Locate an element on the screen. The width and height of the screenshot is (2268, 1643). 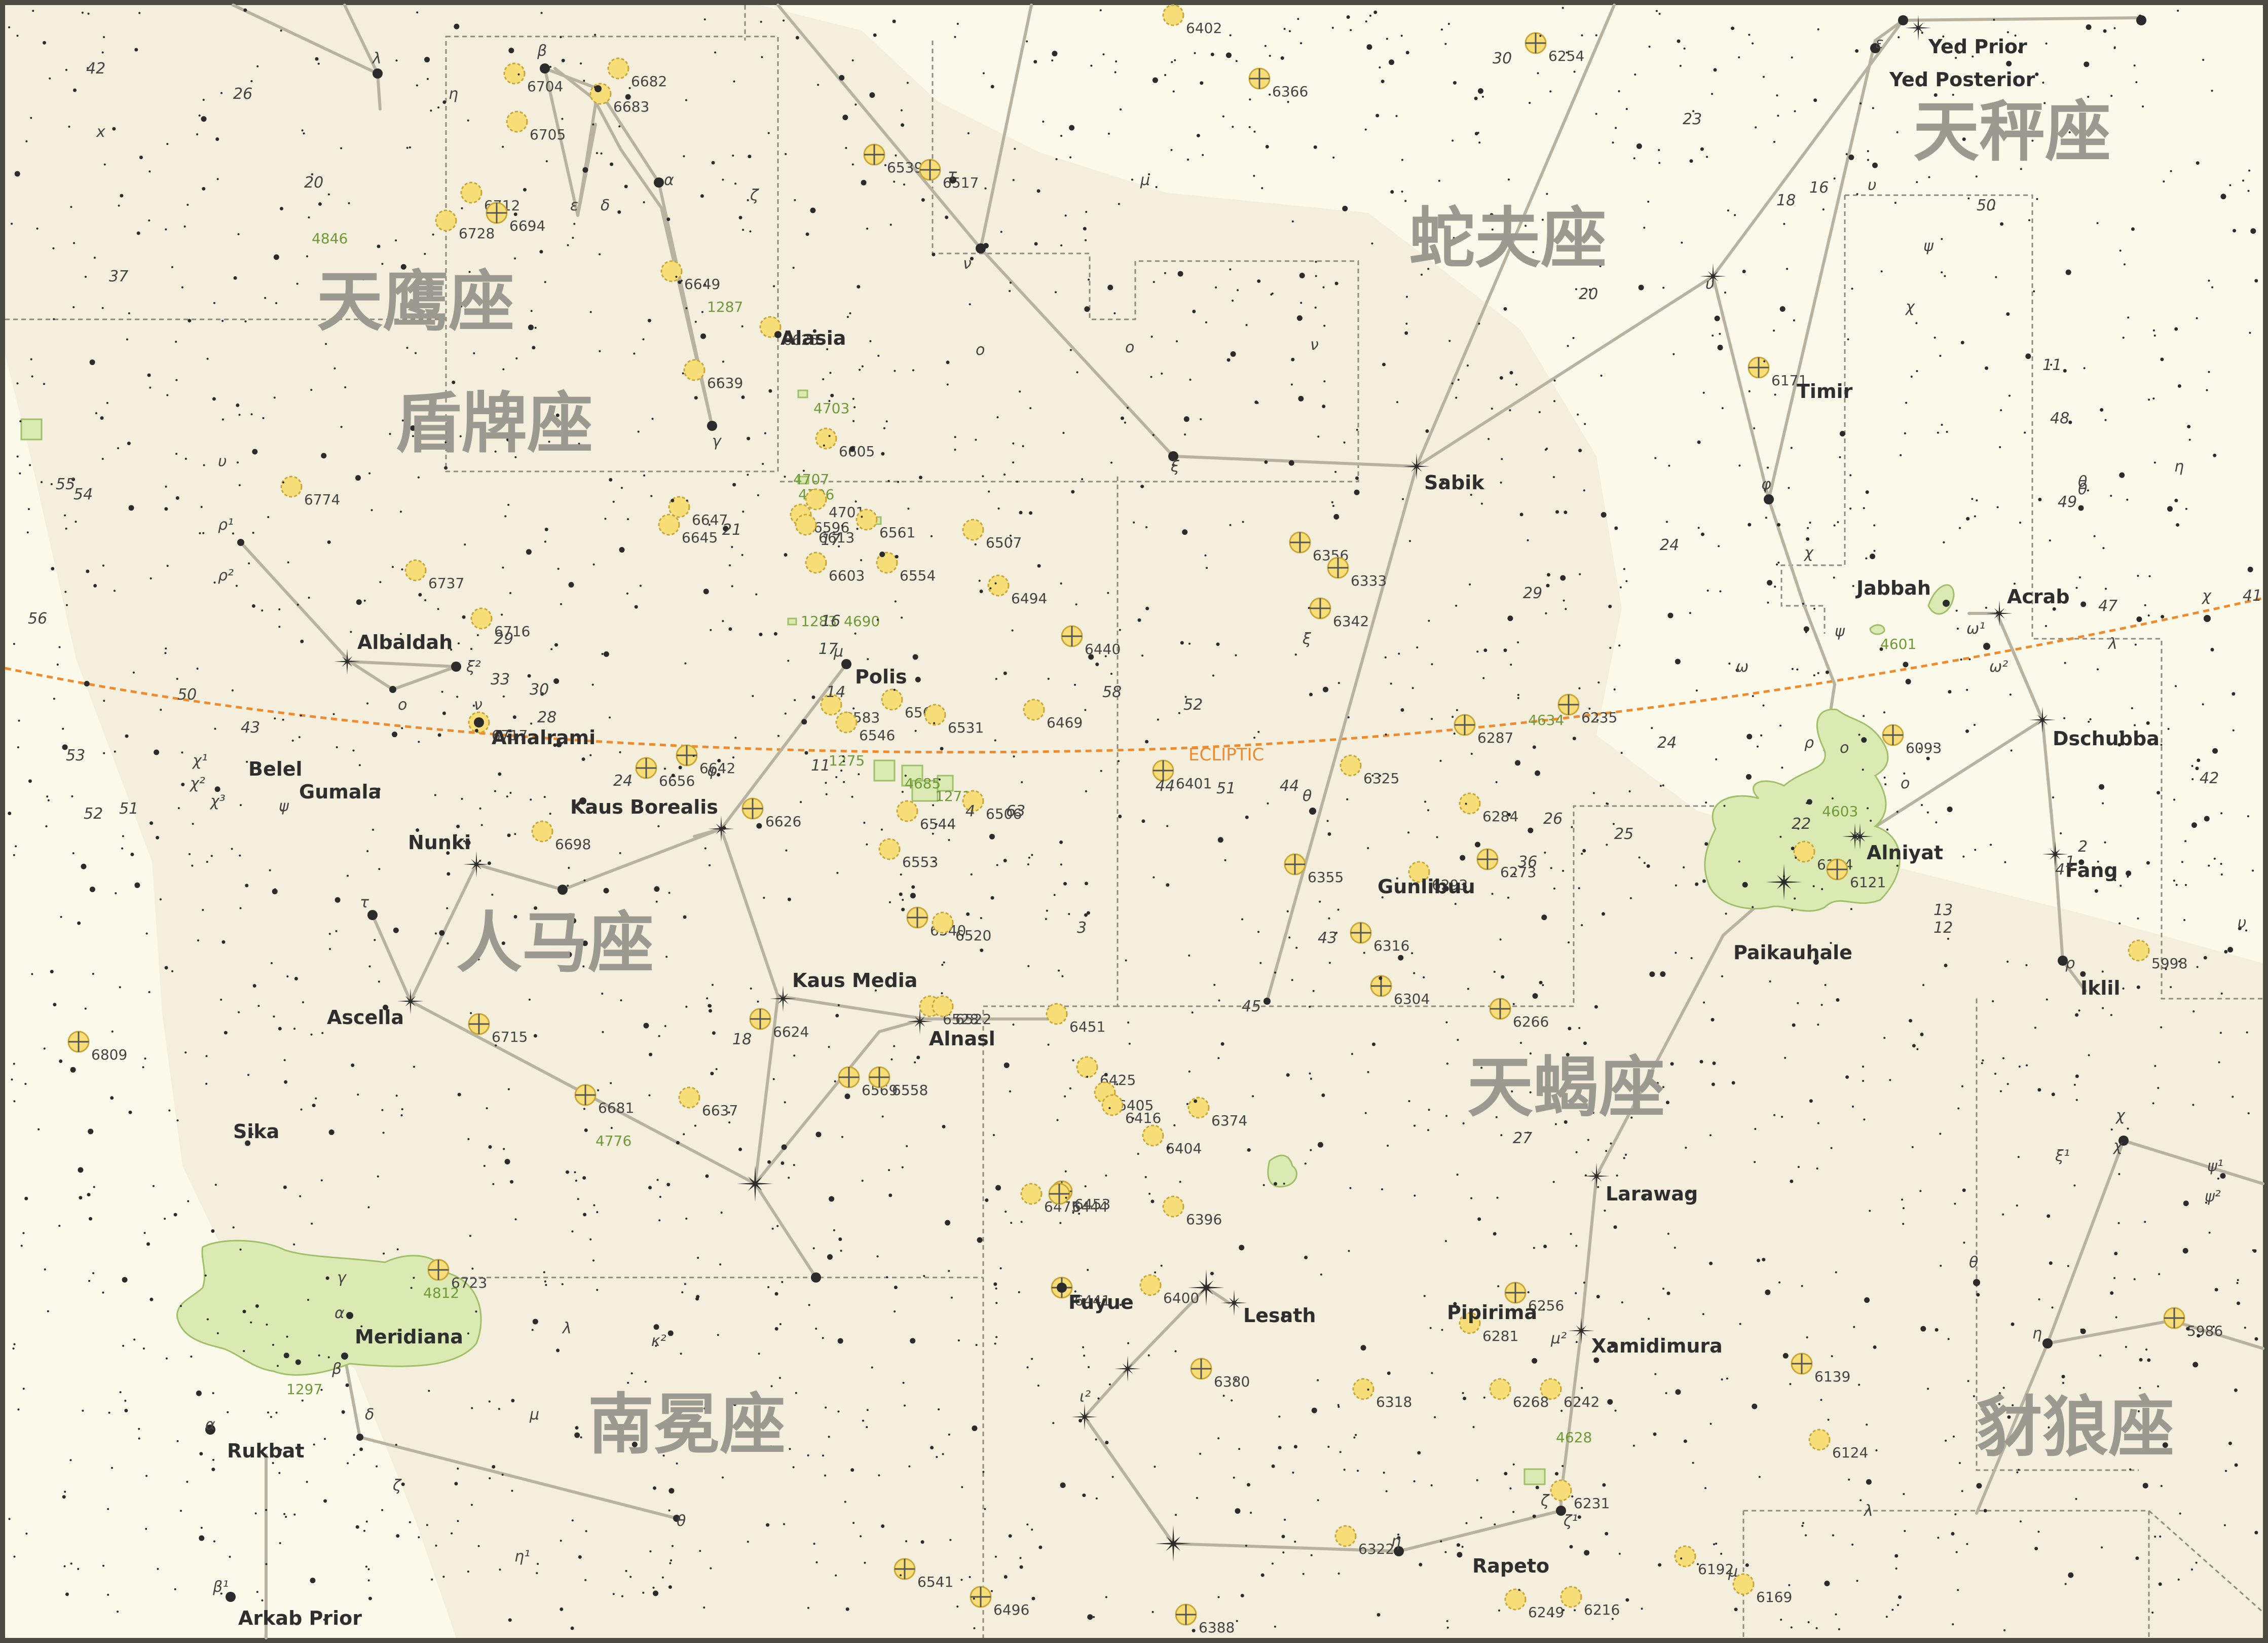
dso-label-6169: 6169 is located at coordinates (1774, 1597).